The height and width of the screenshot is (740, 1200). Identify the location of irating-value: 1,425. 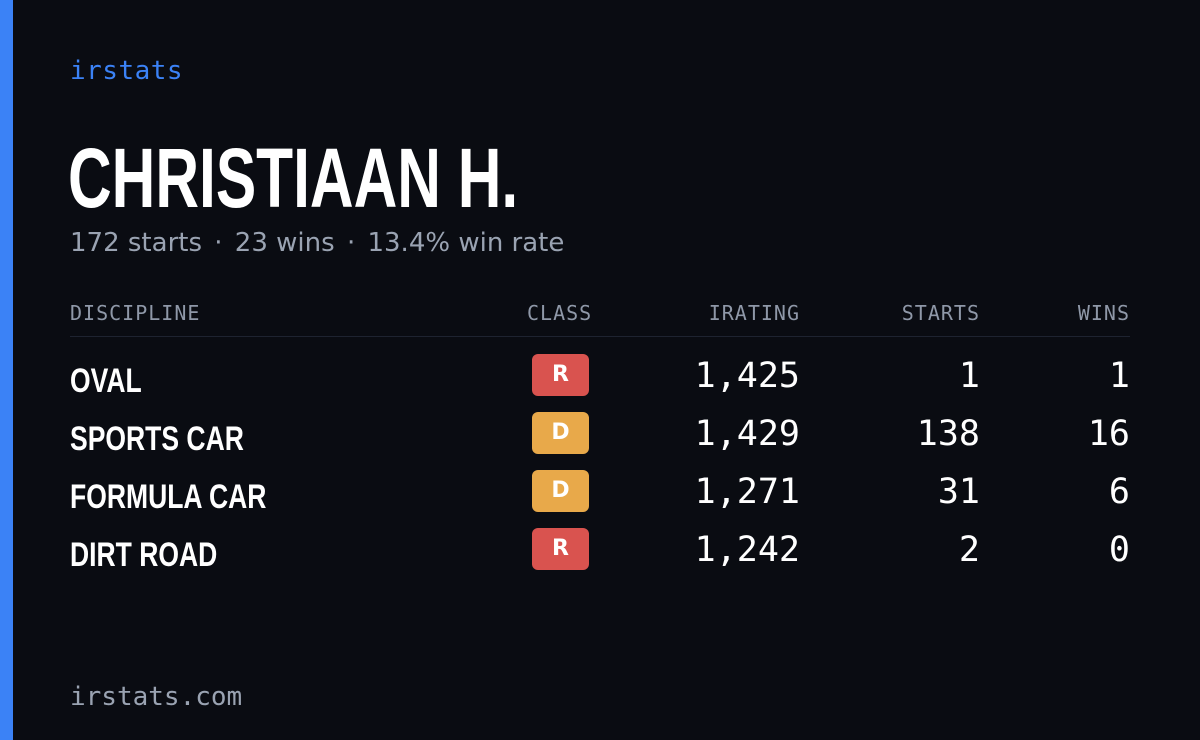
(747, 376).